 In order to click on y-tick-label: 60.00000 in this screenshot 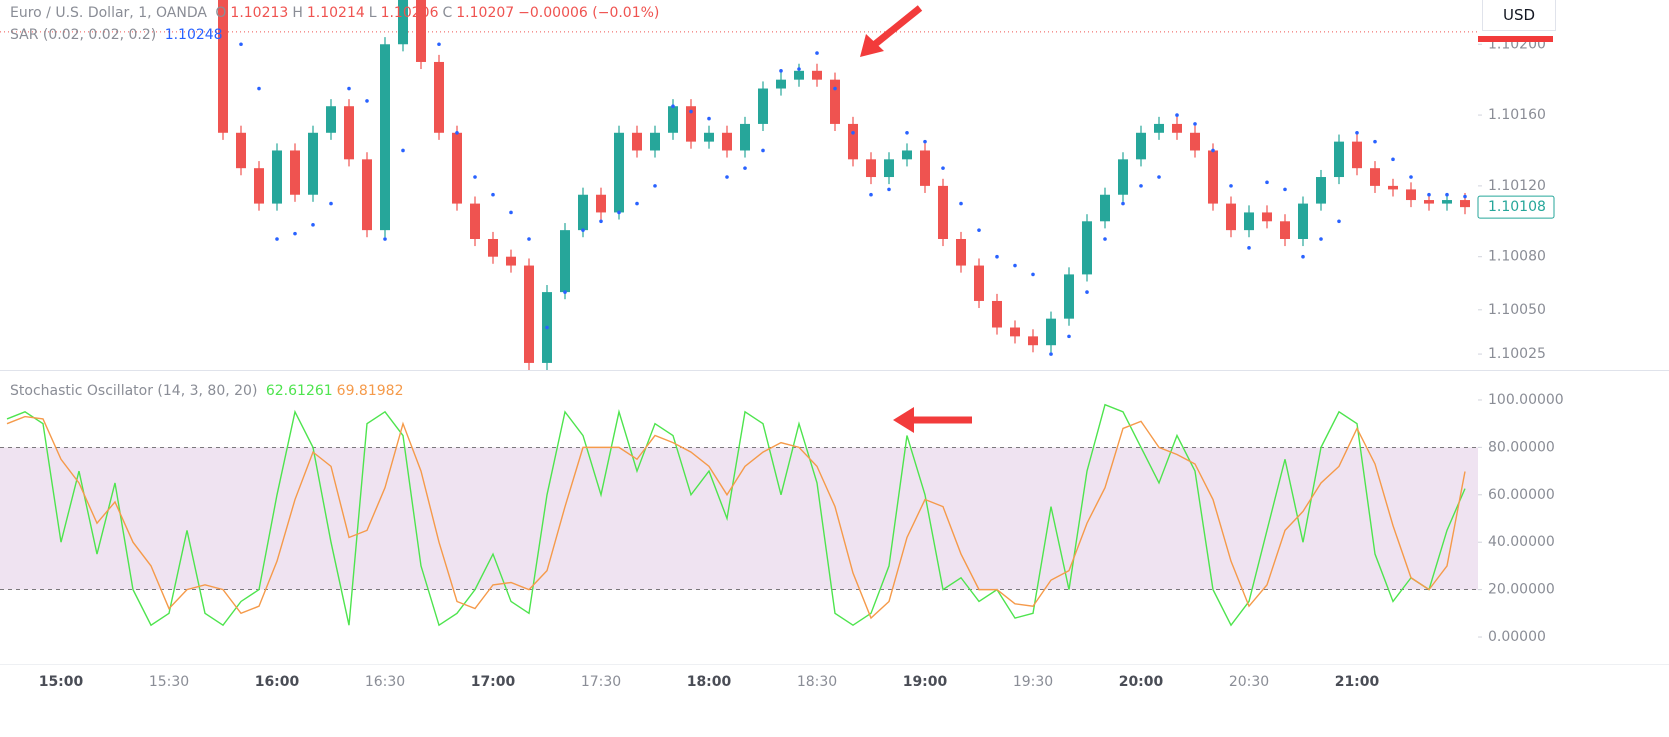, I will do `click(1521, 495)`.